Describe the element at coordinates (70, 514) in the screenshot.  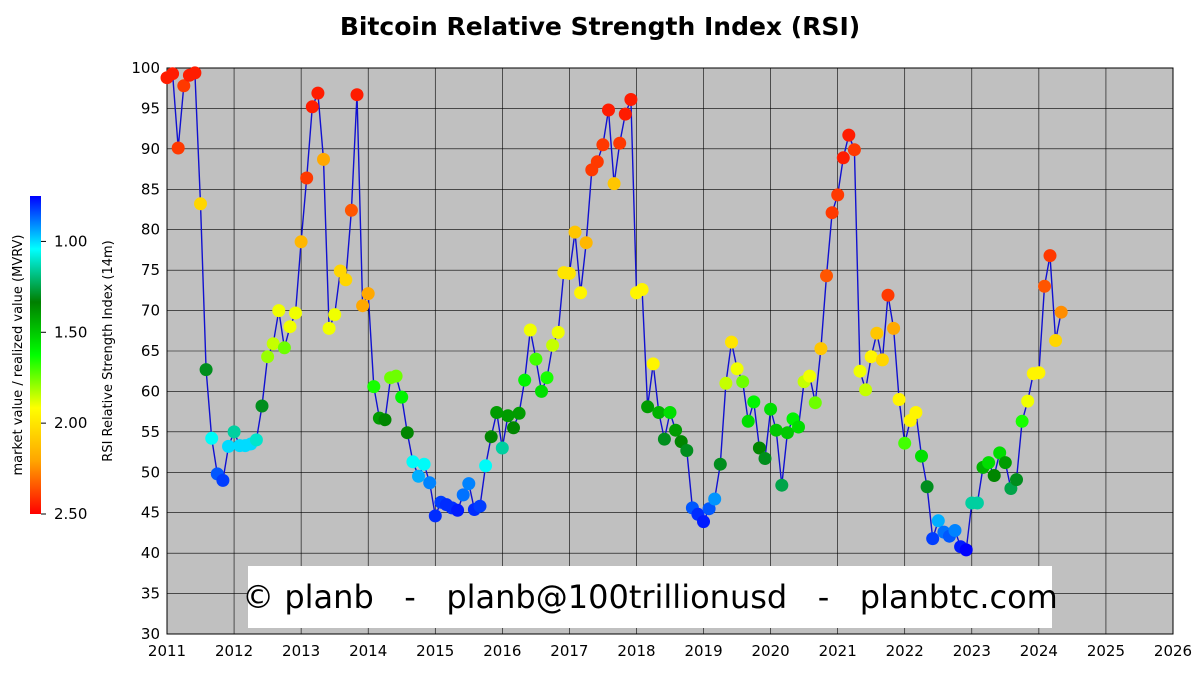
I see `colorbar-tick-label: 2.50` at that location.